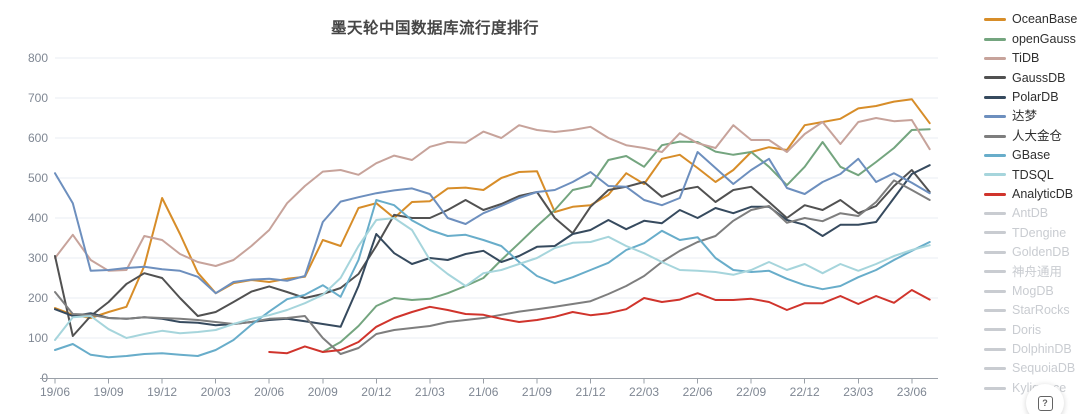  I want to click on legend-item-神舟通用: 神舟通用, so click(1032, 271).